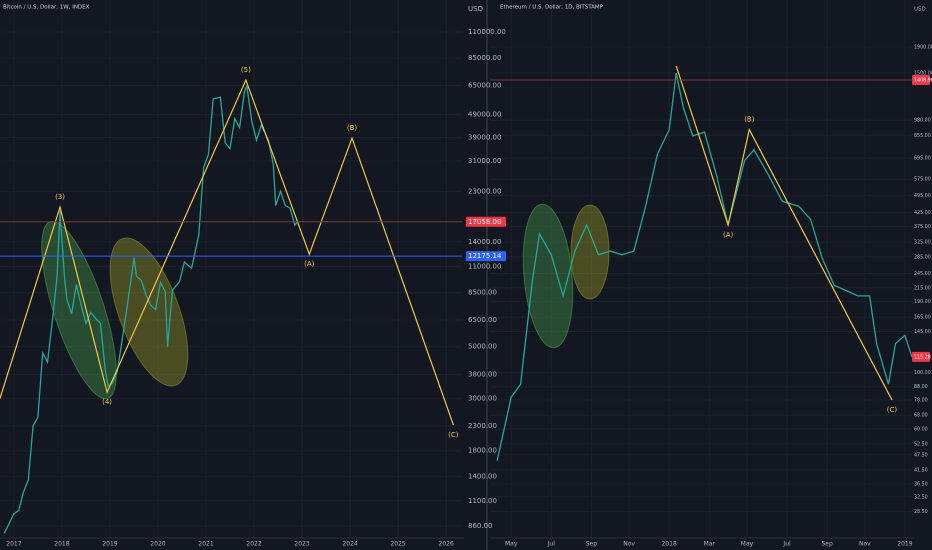 Image resolution: width=932 pixels, height=550 pixels. I want to click on y-tick-label: 3000.00, so click(482, 399).